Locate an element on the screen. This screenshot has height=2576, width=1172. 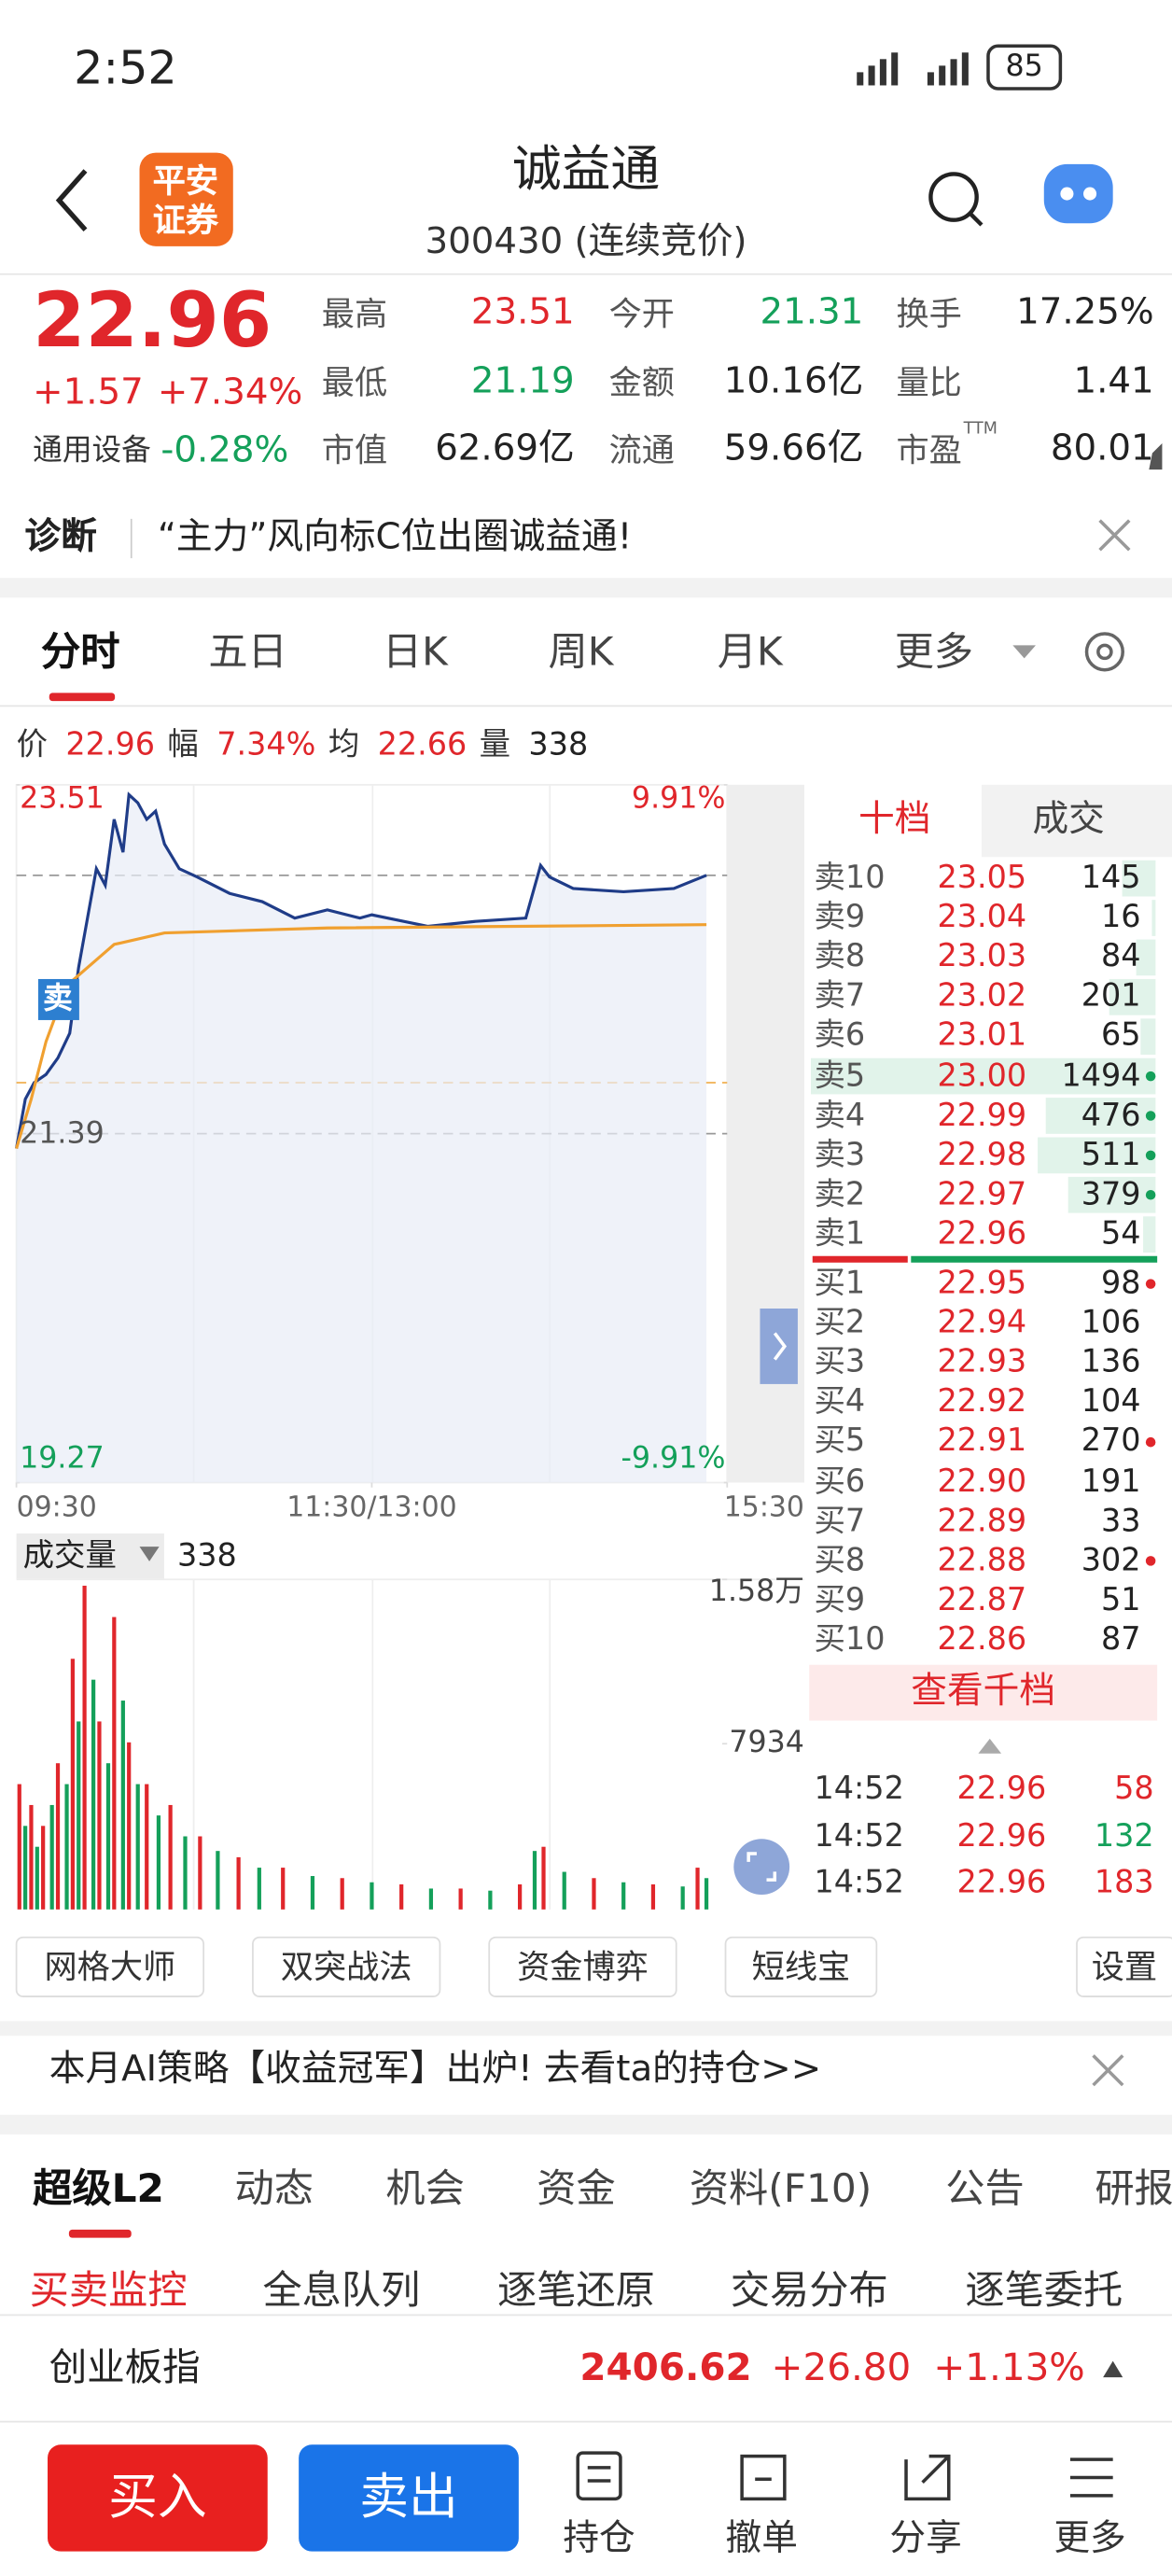
tool-label: 双突战法 is located at coordinates (346, 1967).